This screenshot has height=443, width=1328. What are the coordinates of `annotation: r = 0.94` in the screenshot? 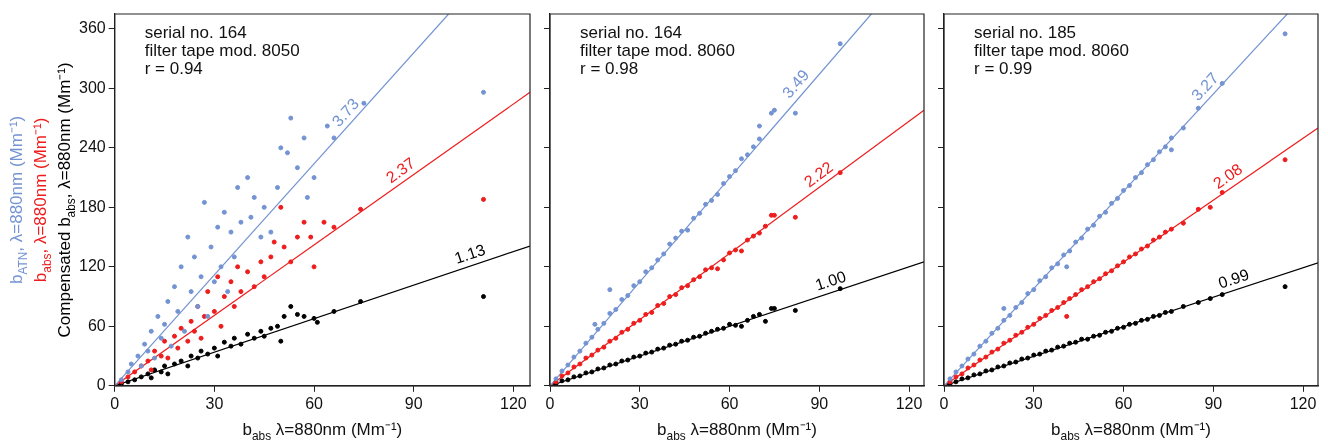 It's located at (173, 68).